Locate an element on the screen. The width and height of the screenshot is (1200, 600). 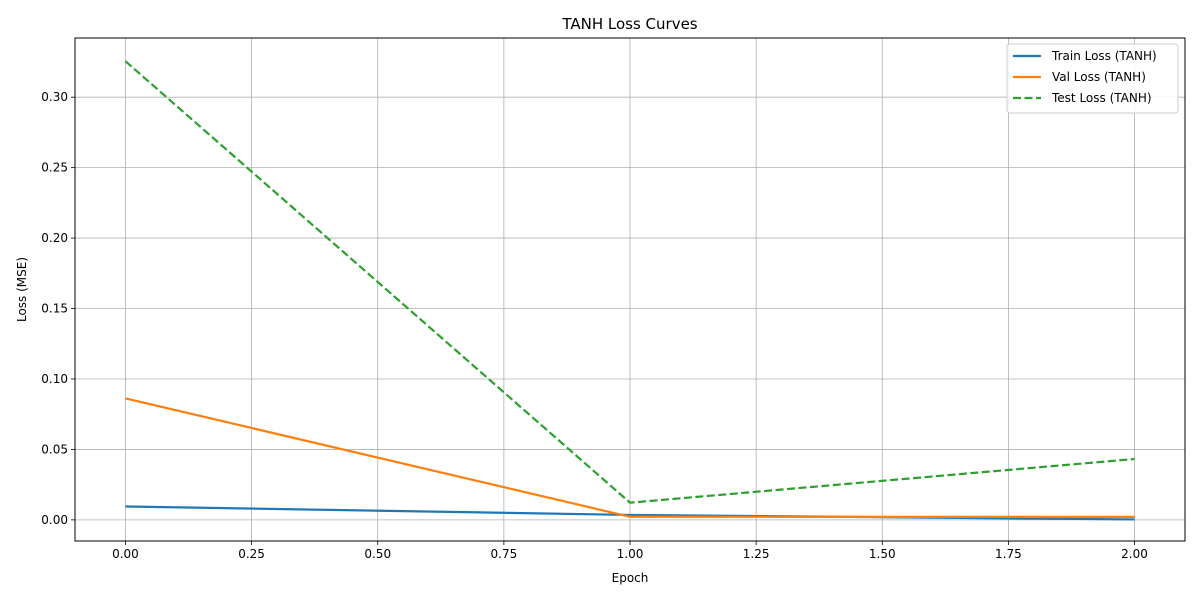
x-tick-label: 0.50 is located at coordinates (377, 554).